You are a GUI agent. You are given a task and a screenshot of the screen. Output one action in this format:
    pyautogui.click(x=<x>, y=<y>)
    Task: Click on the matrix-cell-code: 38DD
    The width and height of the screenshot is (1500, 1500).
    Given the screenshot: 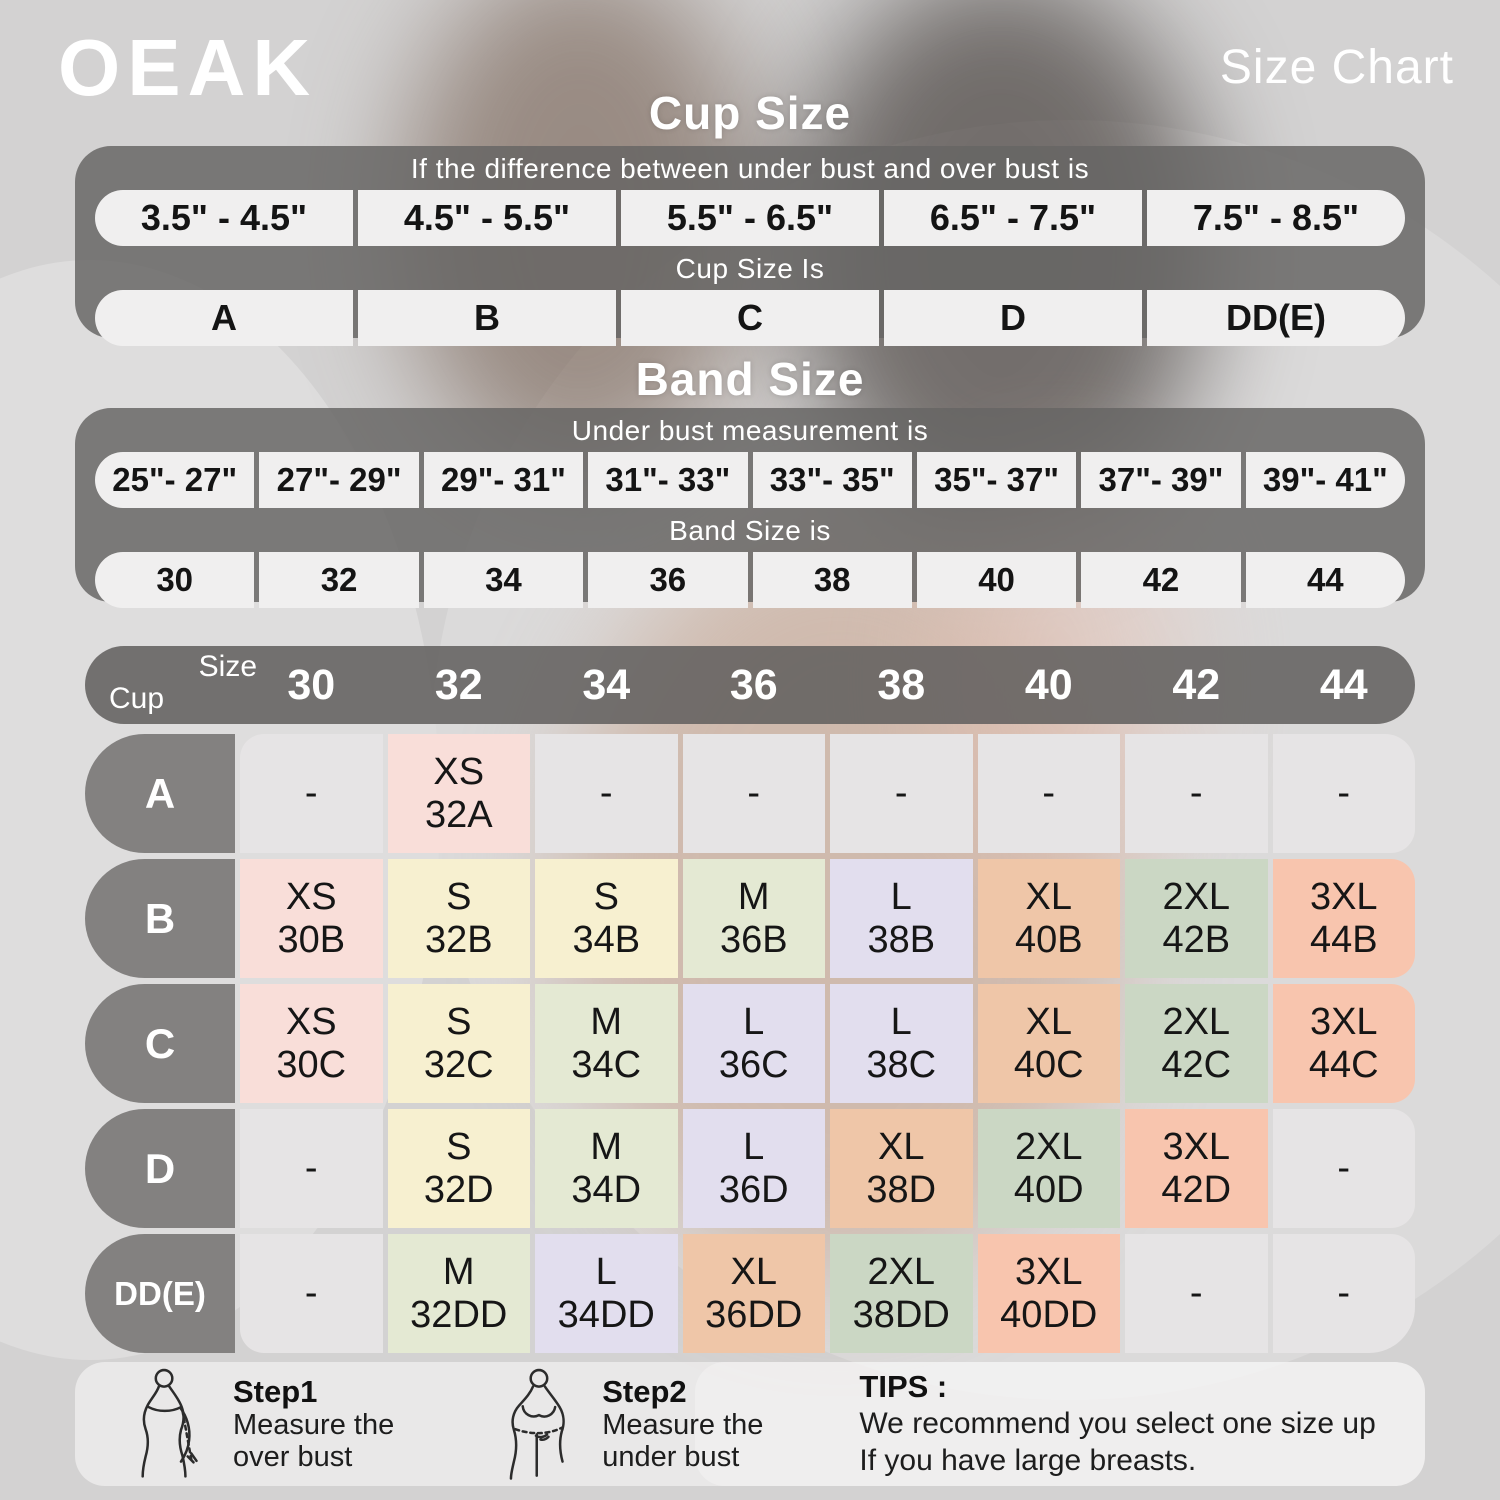 What is the action you would take?
    pyautogui.click(x=901, y=1314)
    